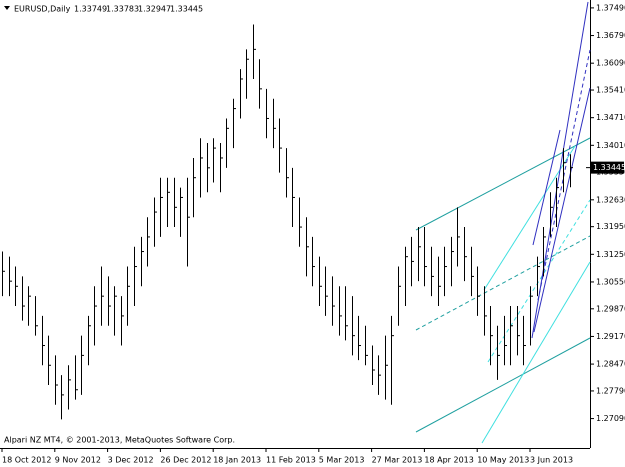 The height and width of the screenshot is (467, 625). What do you see at coordinates (610, 226) in the screenshot?
I see `y-tick-label: 1.31950` at bounding box center [610, 226].